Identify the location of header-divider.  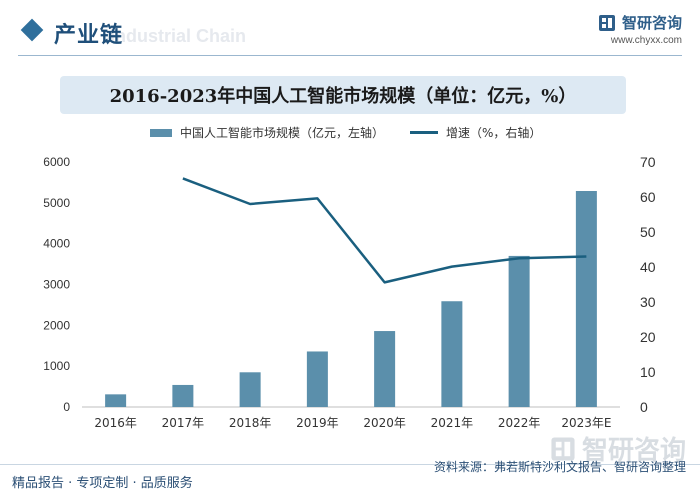
(350, 55).